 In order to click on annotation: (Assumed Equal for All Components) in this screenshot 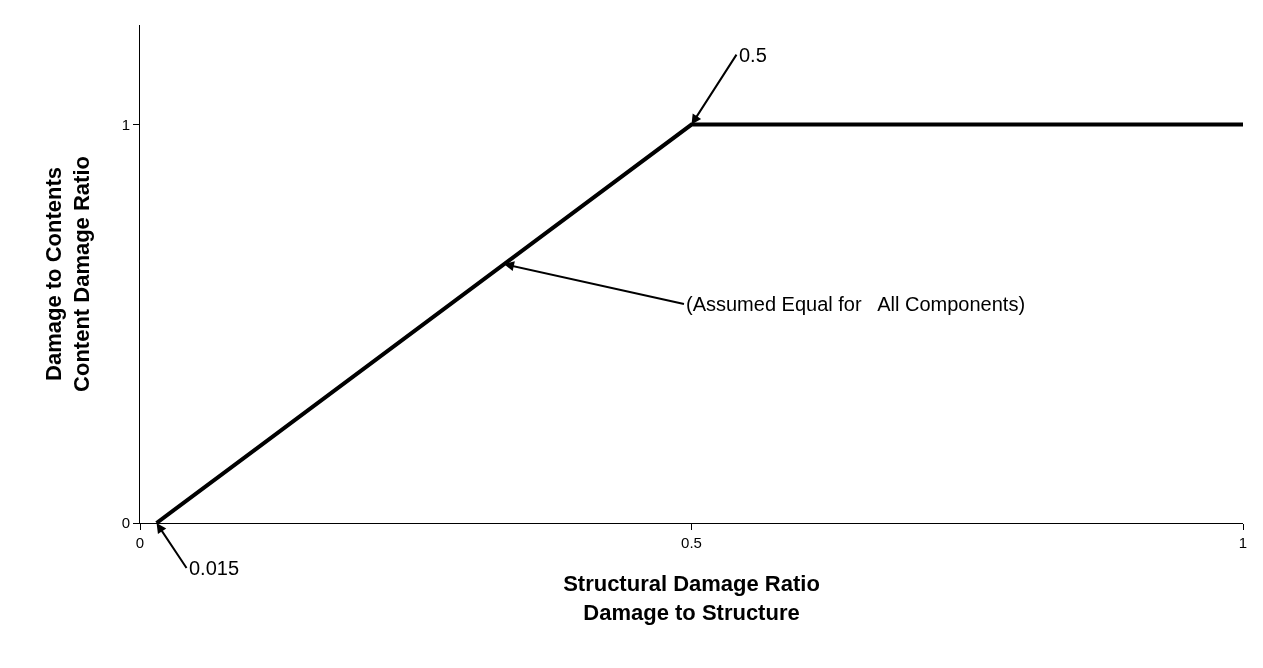, I will do `click(856, 304)`.